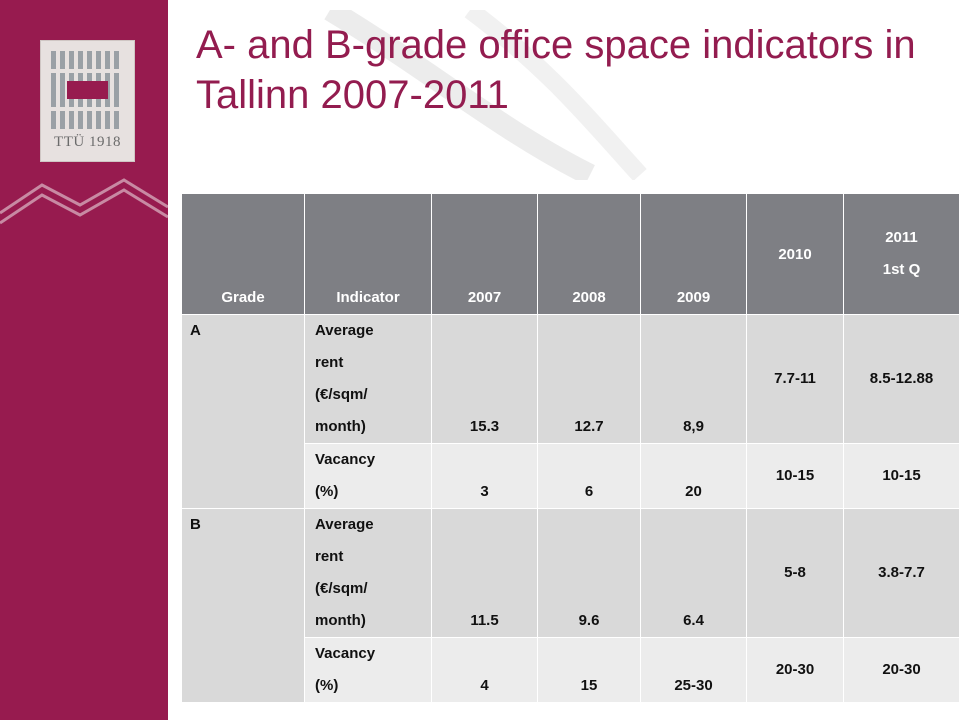 The width and height of the screenshot is (960, 720). I want to click on value-2007: 15.3, so click(484, 379).